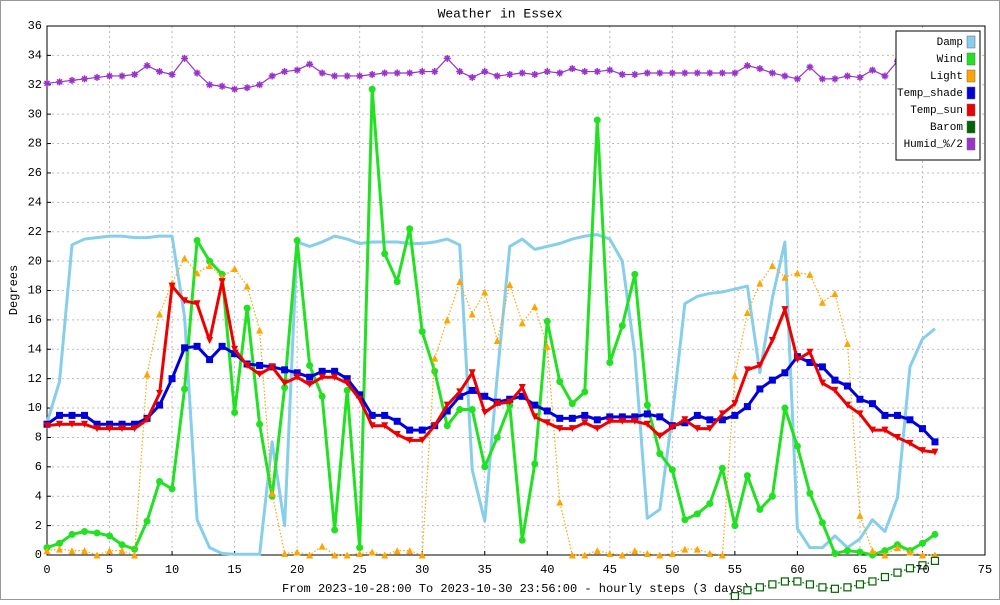 The height and width of the screenshot is (605, 1000). What do you see at coordinates (936, 111) in the screenshot?
I see `legend-label: Temp_sun` at bounding box center [936, 111].